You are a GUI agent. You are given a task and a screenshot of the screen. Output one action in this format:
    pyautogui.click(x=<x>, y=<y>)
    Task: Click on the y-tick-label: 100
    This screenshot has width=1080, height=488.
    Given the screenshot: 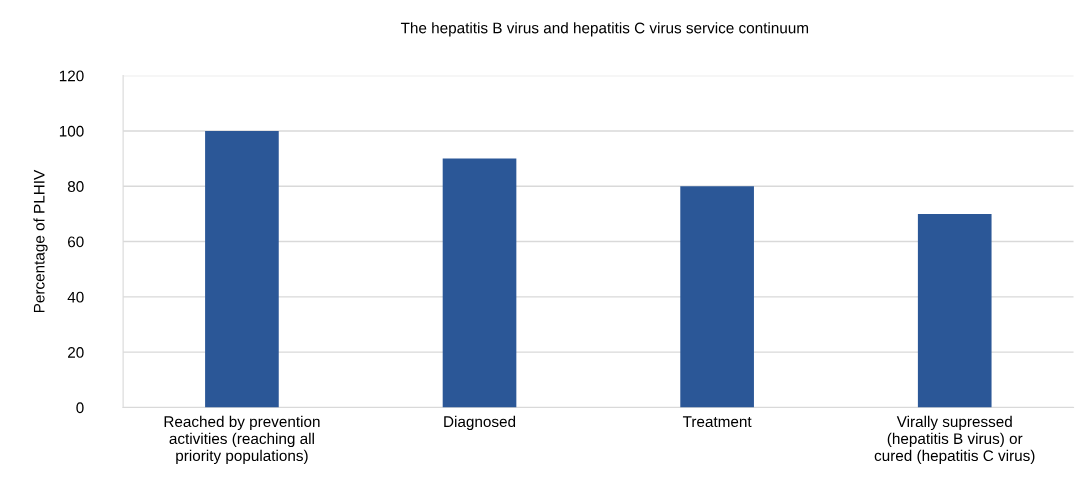 What is the action you would take?
    pyautogui.click(x=71, y=131)
    